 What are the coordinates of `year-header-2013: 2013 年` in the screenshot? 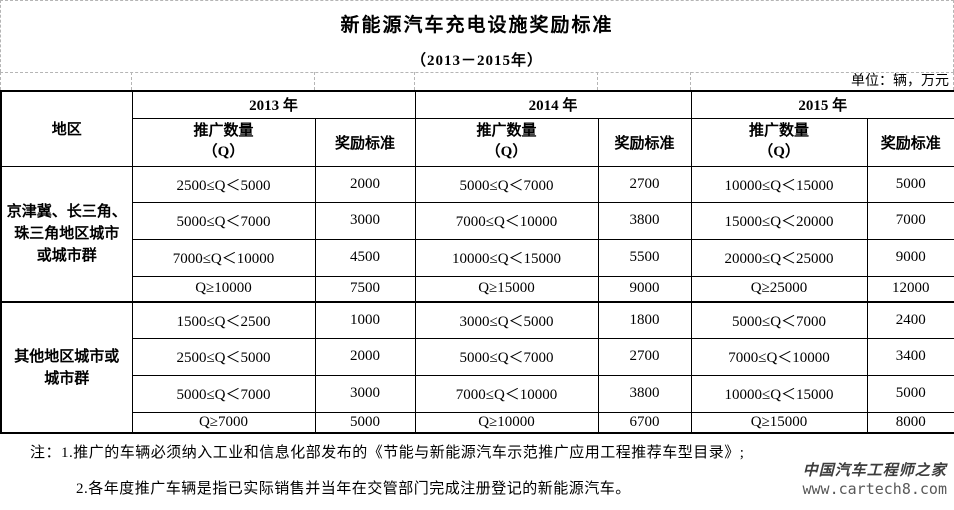 It's located at (273, 104).